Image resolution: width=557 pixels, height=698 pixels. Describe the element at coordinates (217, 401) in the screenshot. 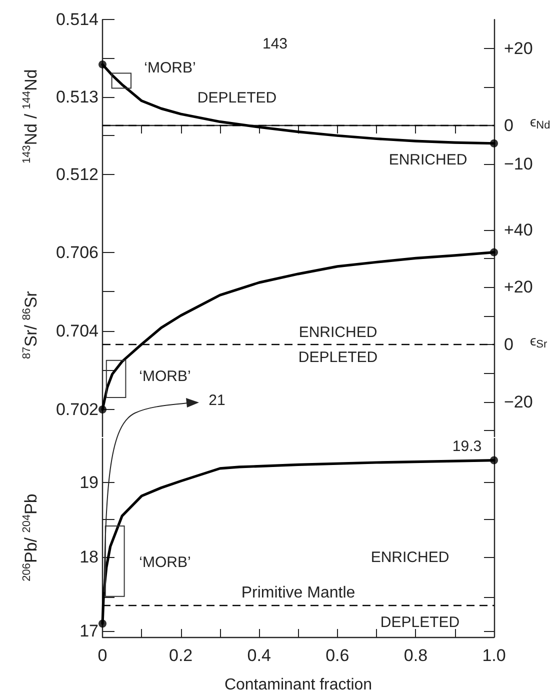

I see `annotation: 21` at that location.